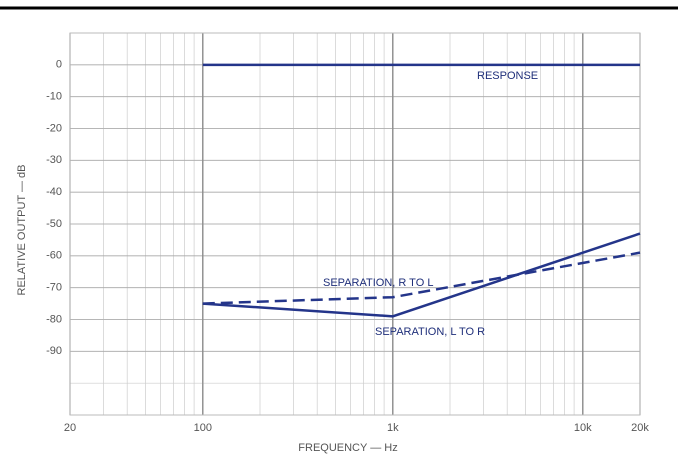 This screenshot has width=678, height=464. Describe the element at coordinates (378, 283) in the screenshot. I see `series-annotation: SEPARATION, R TO L` at that location.